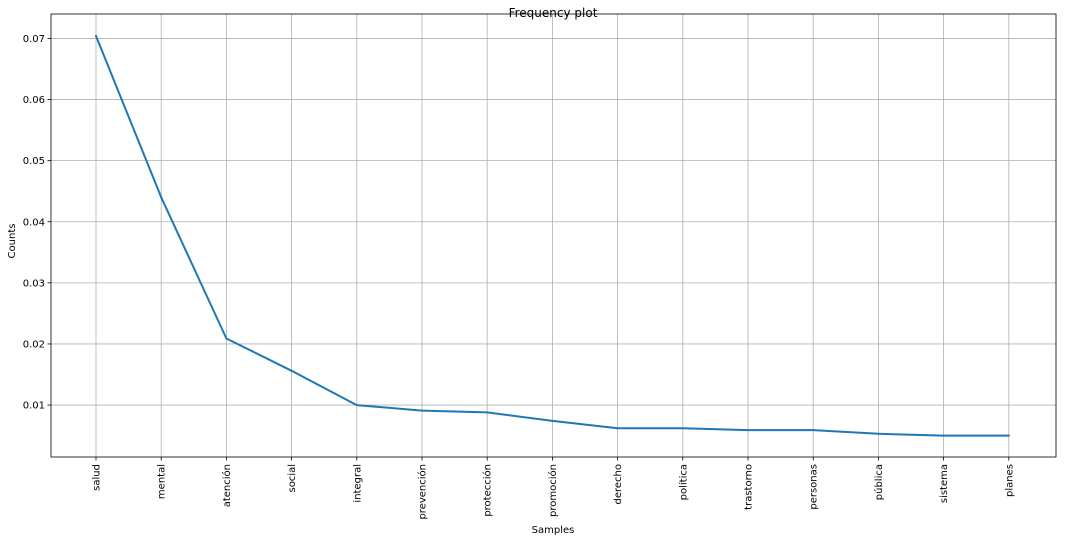 This screenshot has width=1065, height=541. I want to click on y-axis-label: Counts, so click(12, 241).